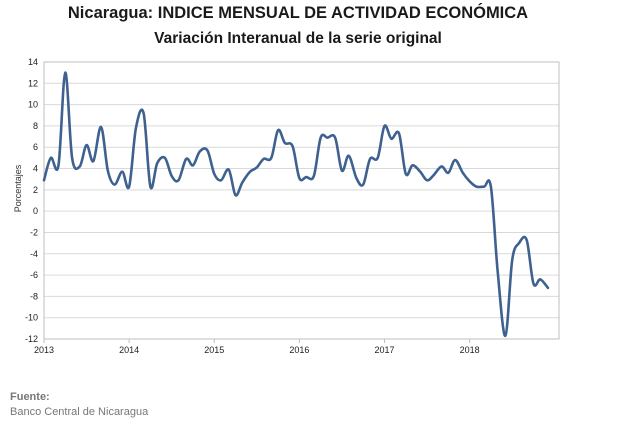 This screenshot has width=640, height=424. Describe the element at coordinates (34, 275) in the screenshot. I see `y-tick-label: -6` at that location.